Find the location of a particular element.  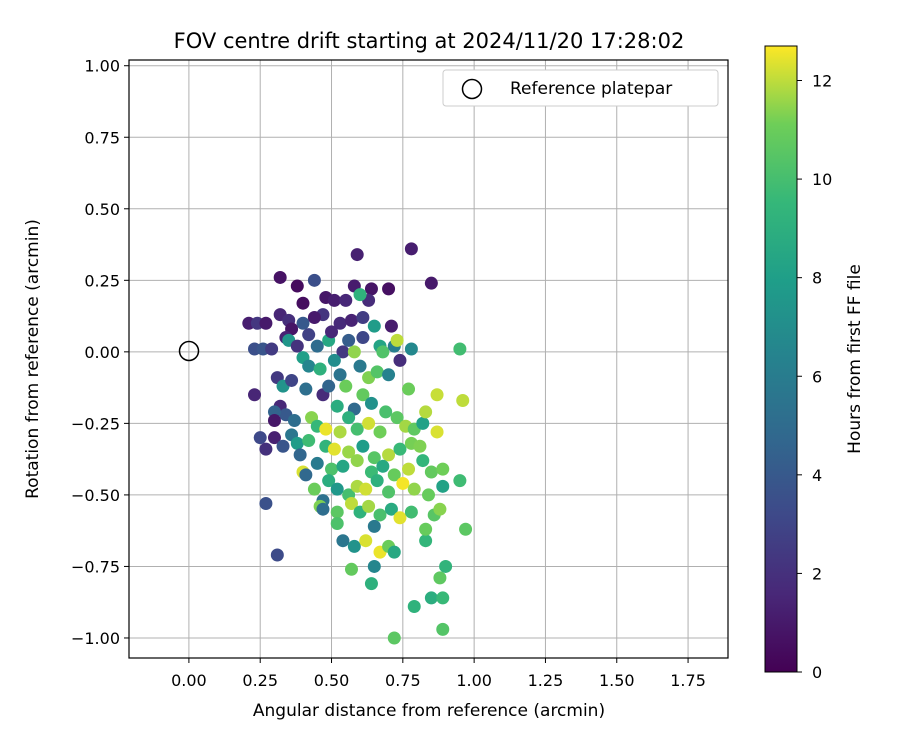

colorbar-tick-label: 0 is located at coordinates (817, 672).